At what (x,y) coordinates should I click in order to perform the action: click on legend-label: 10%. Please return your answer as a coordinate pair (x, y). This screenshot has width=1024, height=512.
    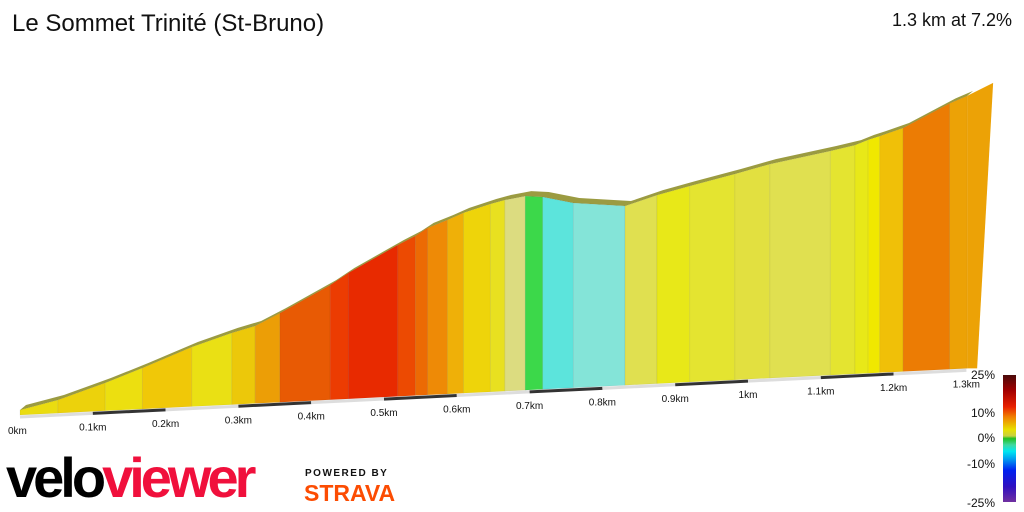
    Looking at the image, I should click on (982, 413).